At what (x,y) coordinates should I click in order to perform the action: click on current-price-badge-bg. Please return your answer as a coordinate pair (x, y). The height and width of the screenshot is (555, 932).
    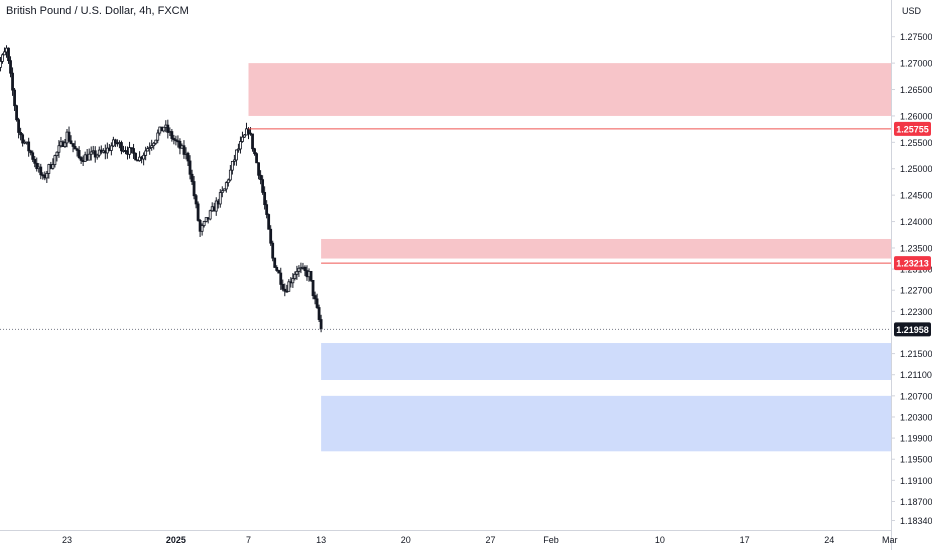
    Looking at the image, I should click on (912, 329).